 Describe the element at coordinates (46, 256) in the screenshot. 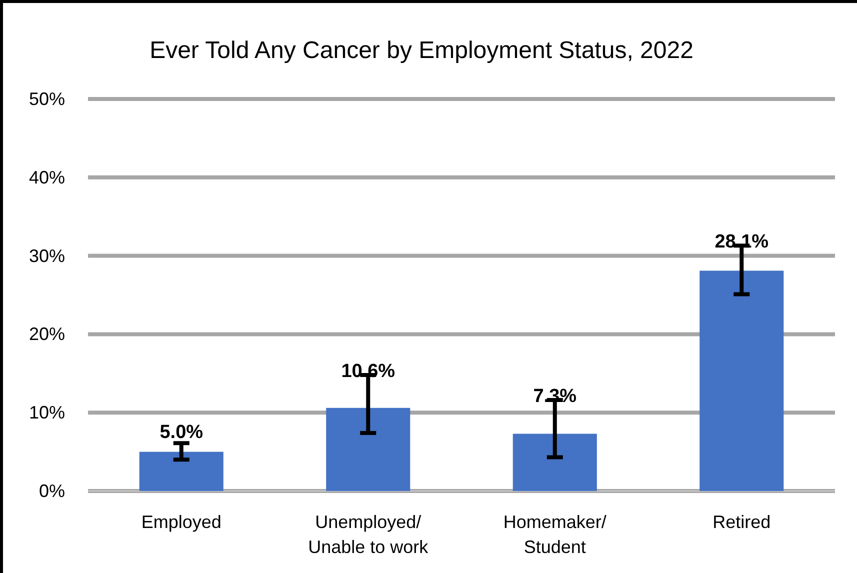

I see `y-tick-label: 30%` at that location.